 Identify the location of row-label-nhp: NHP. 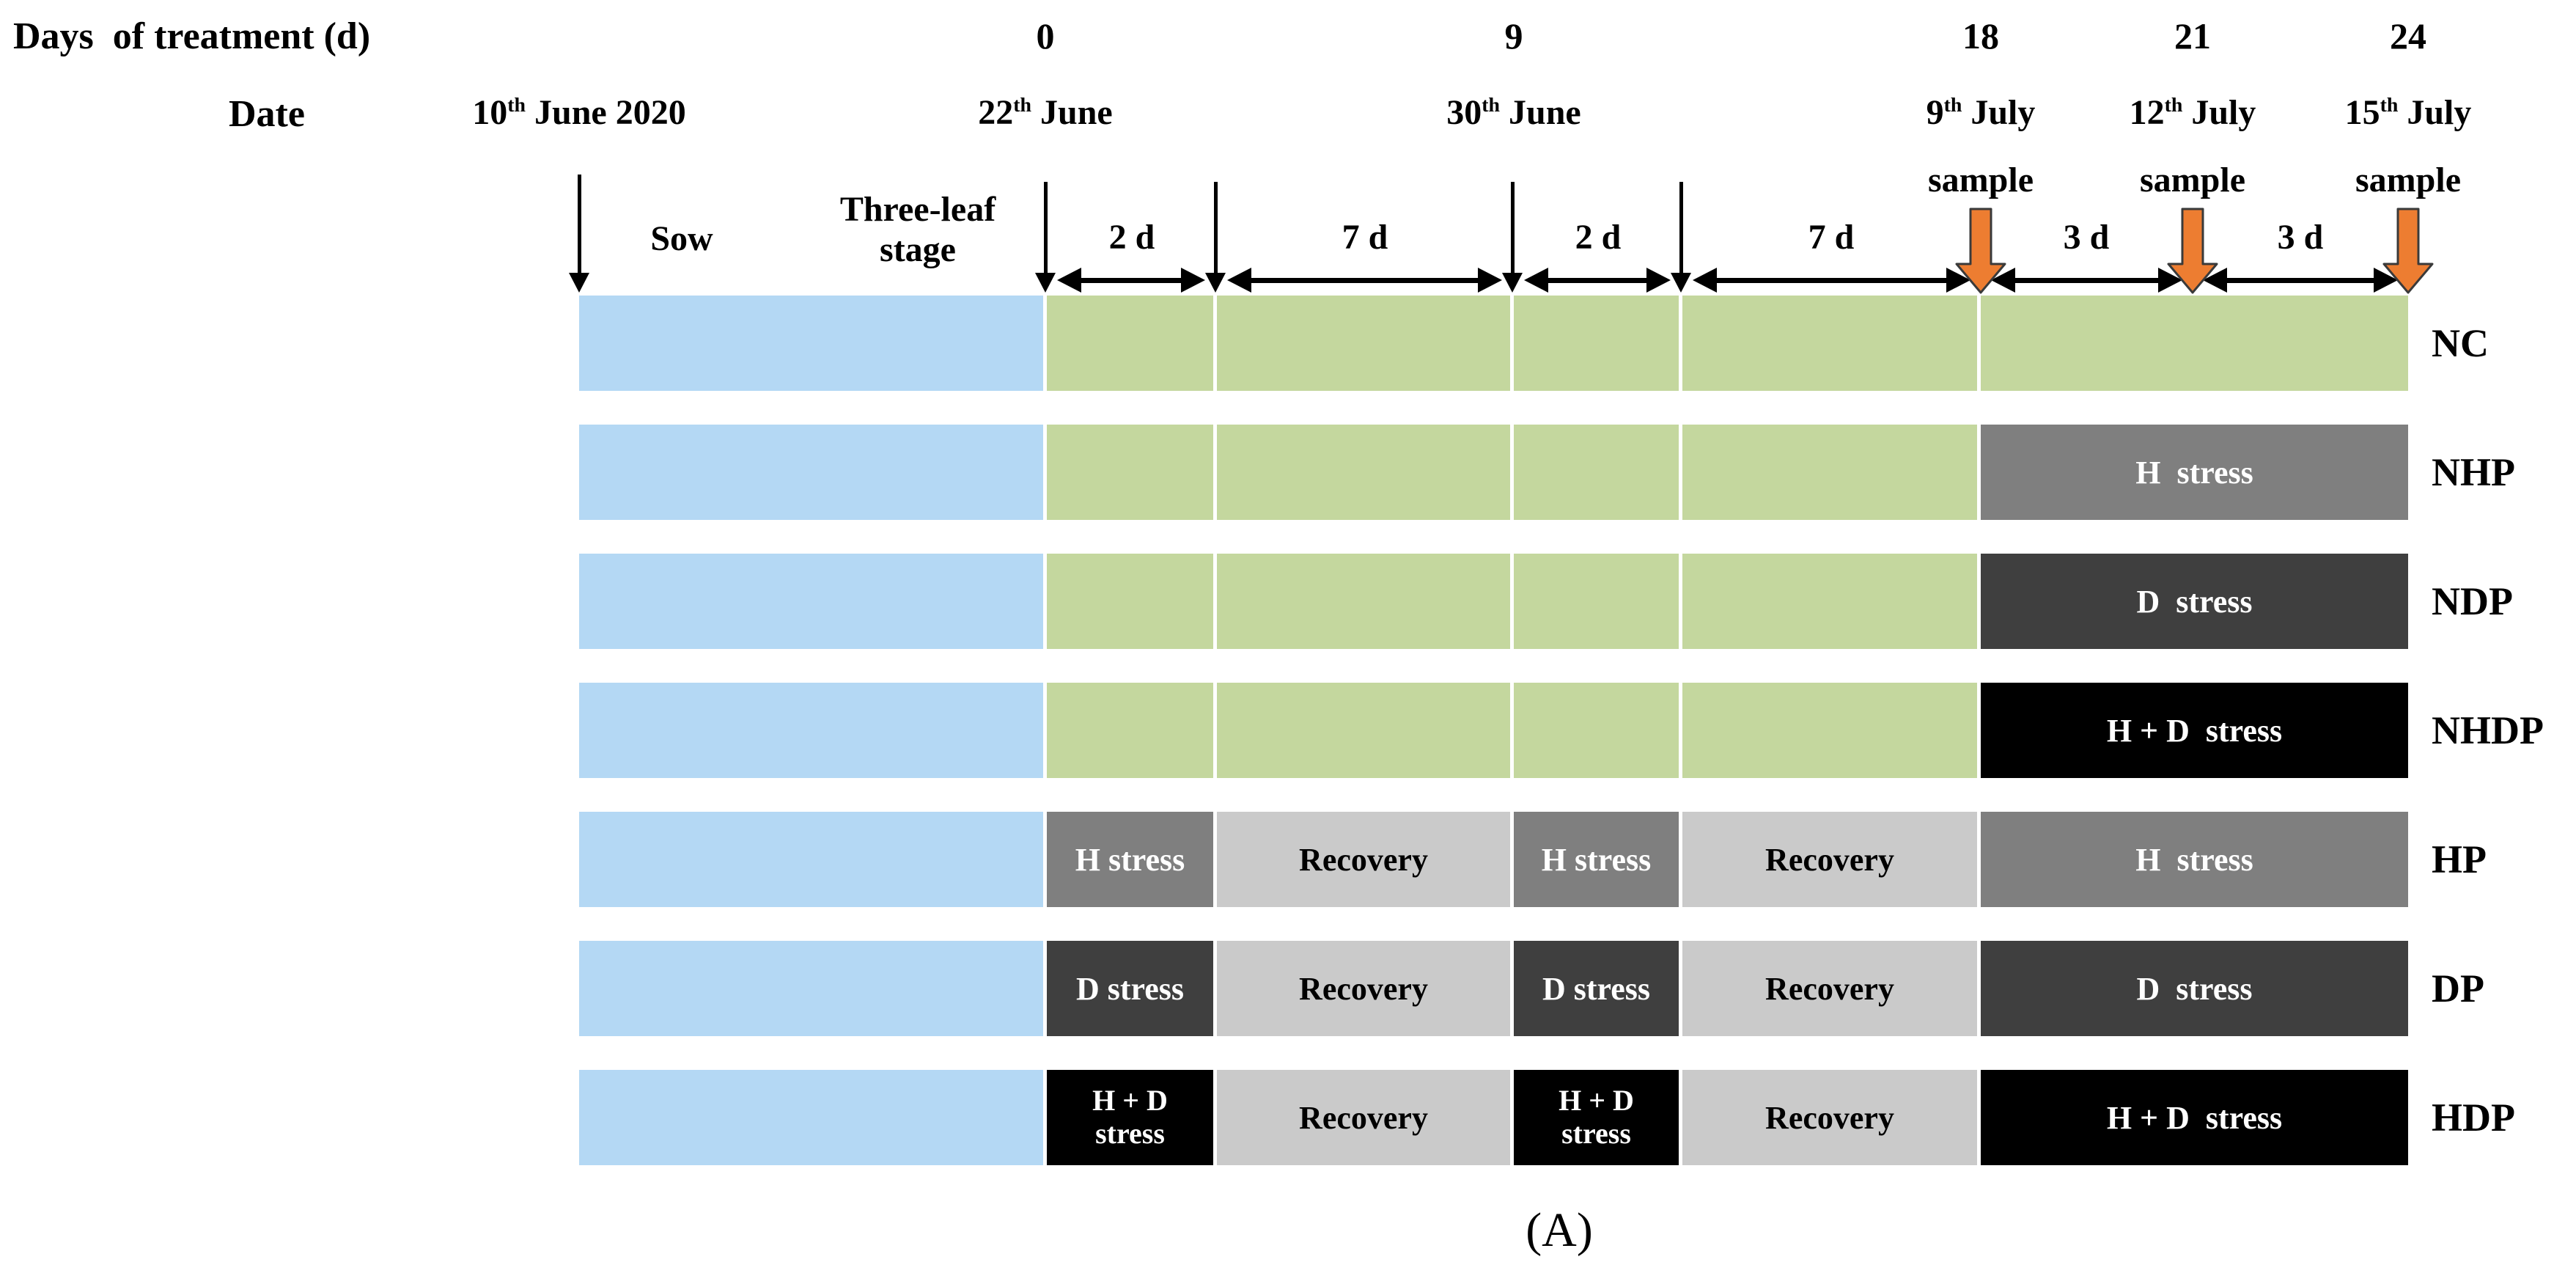
(2473, 472).